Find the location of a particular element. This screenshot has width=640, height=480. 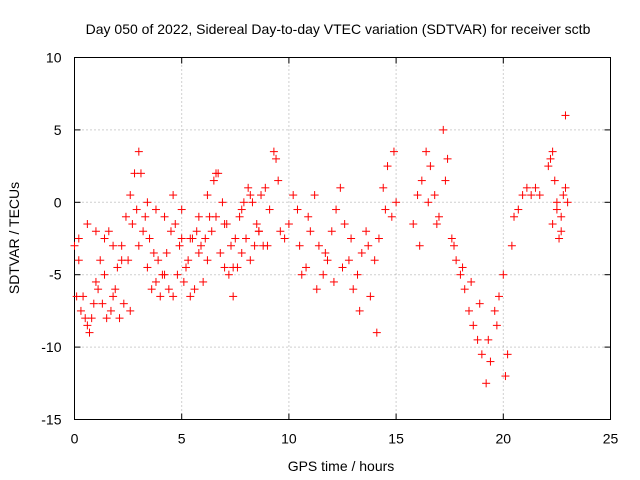

y-tick-label: 10 is located at coordinates (54, 58).